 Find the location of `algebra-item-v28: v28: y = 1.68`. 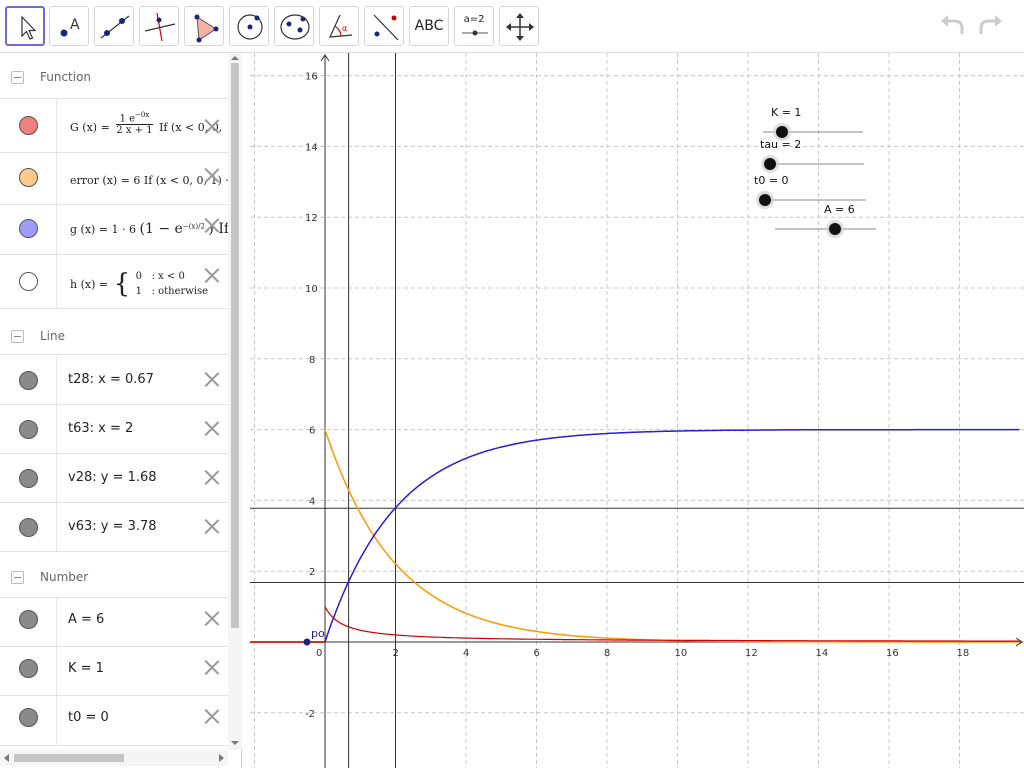

algebra-item-v28: v28: y = 1.68 is located at coordinates (114, 478).